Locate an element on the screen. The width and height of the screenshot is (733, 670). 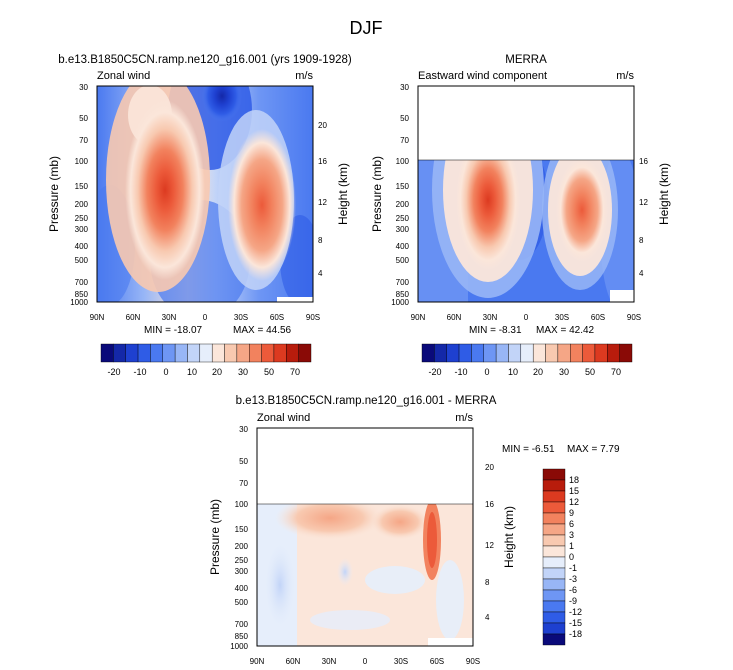
x-tick: 90S is located at coordinates (473, 661).